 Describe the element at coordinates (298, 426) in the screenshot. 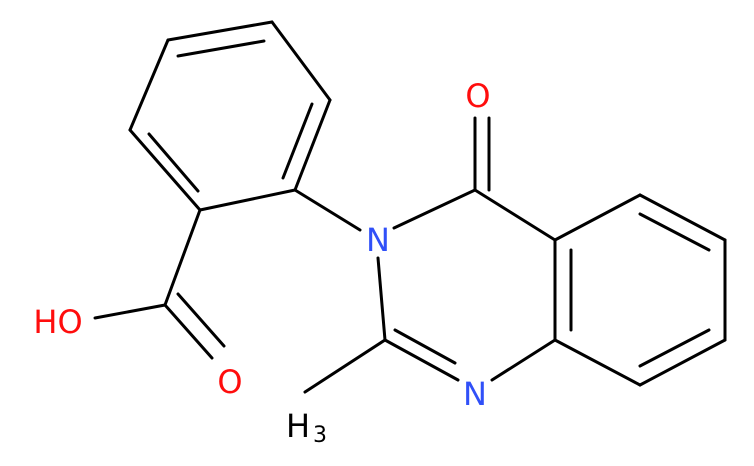

I see `atom-label: H` at that location.